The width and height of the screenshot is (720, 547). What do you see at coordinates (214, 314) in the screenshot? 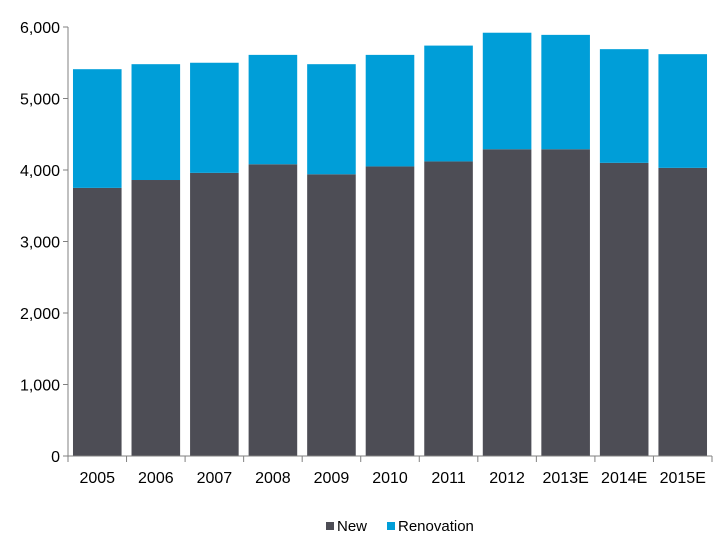
I see `bar-new-2007` at bounding box center [214, 314].